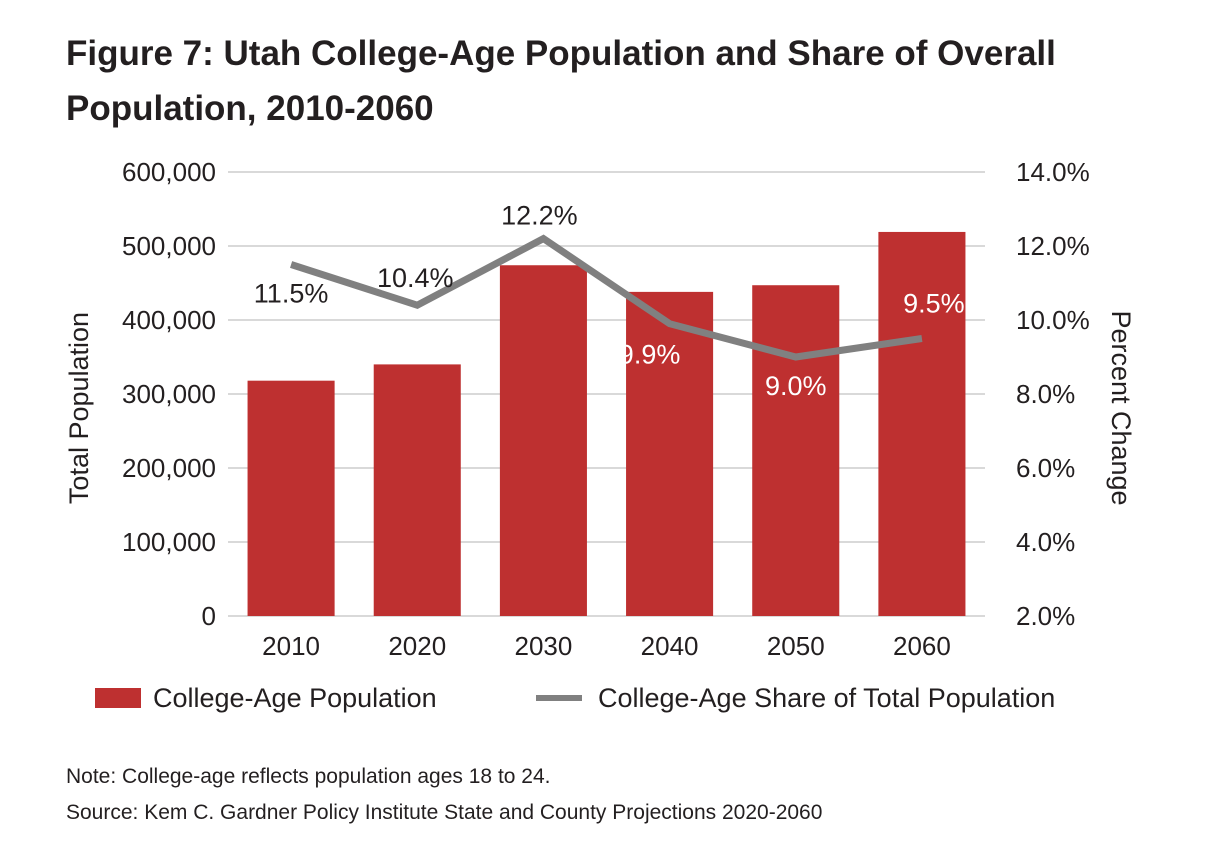 Image resolution: width=1228 pixels, height=865 pixels. What do you see at coordinates (543, 440) in the screenshot?
I see `bar-2030` at bounding box center [543, 440].